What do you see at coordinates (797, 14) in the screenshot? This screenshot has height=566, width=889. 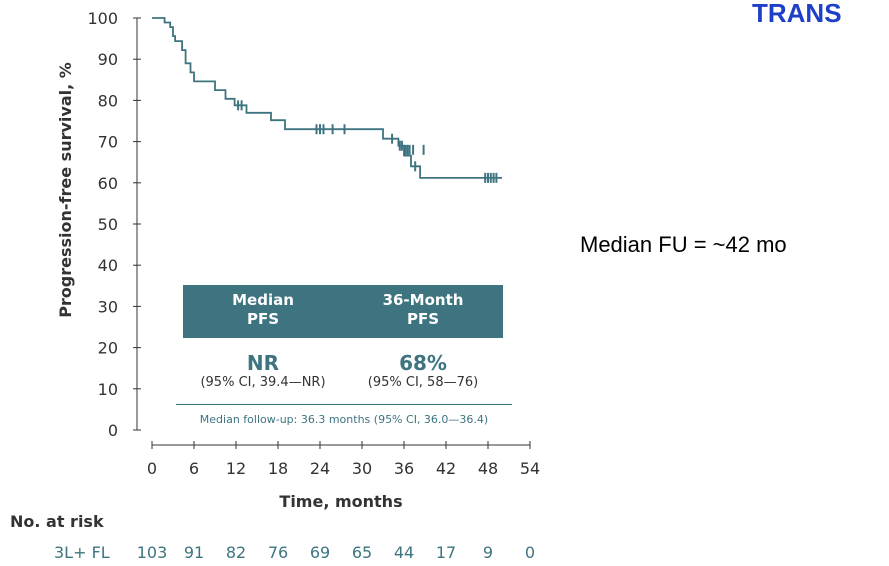 I see `slide-title: TRANS` at bounding box center [797, 14].